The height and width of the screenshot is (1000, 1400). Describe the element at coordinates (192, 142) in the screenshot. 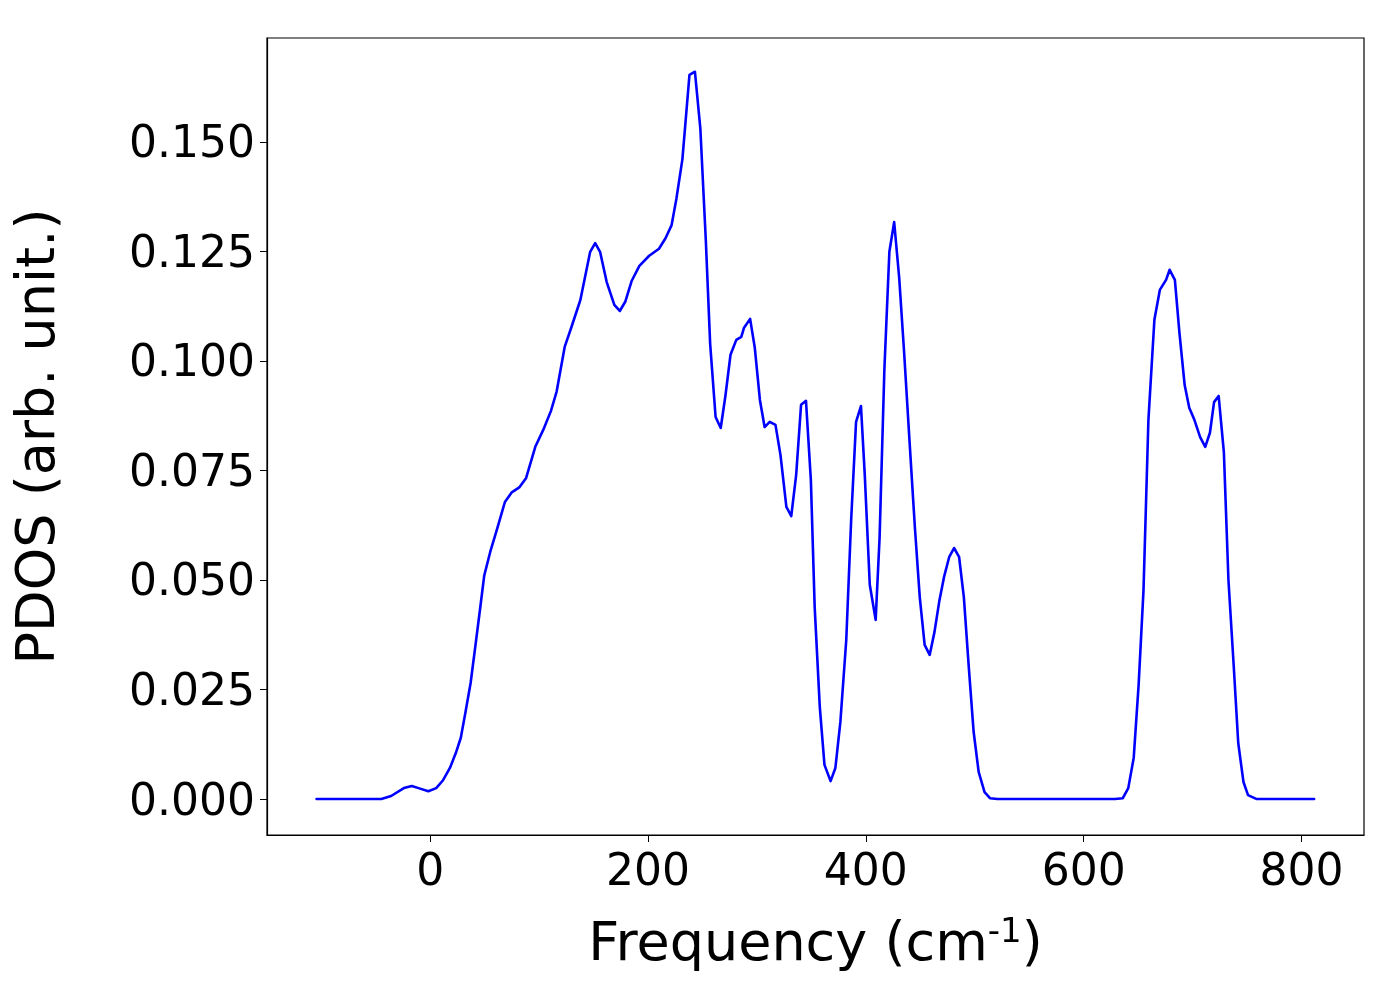

I see `y-tick-label: 0.150` at that location.